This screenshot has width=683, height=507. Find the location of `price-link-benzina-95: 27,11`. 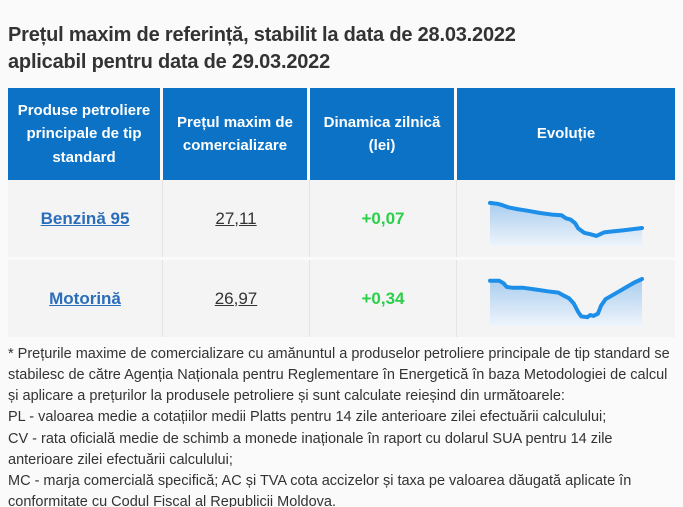

price-link-benzina-95: 27,11 is located at coordinates (236, 218).